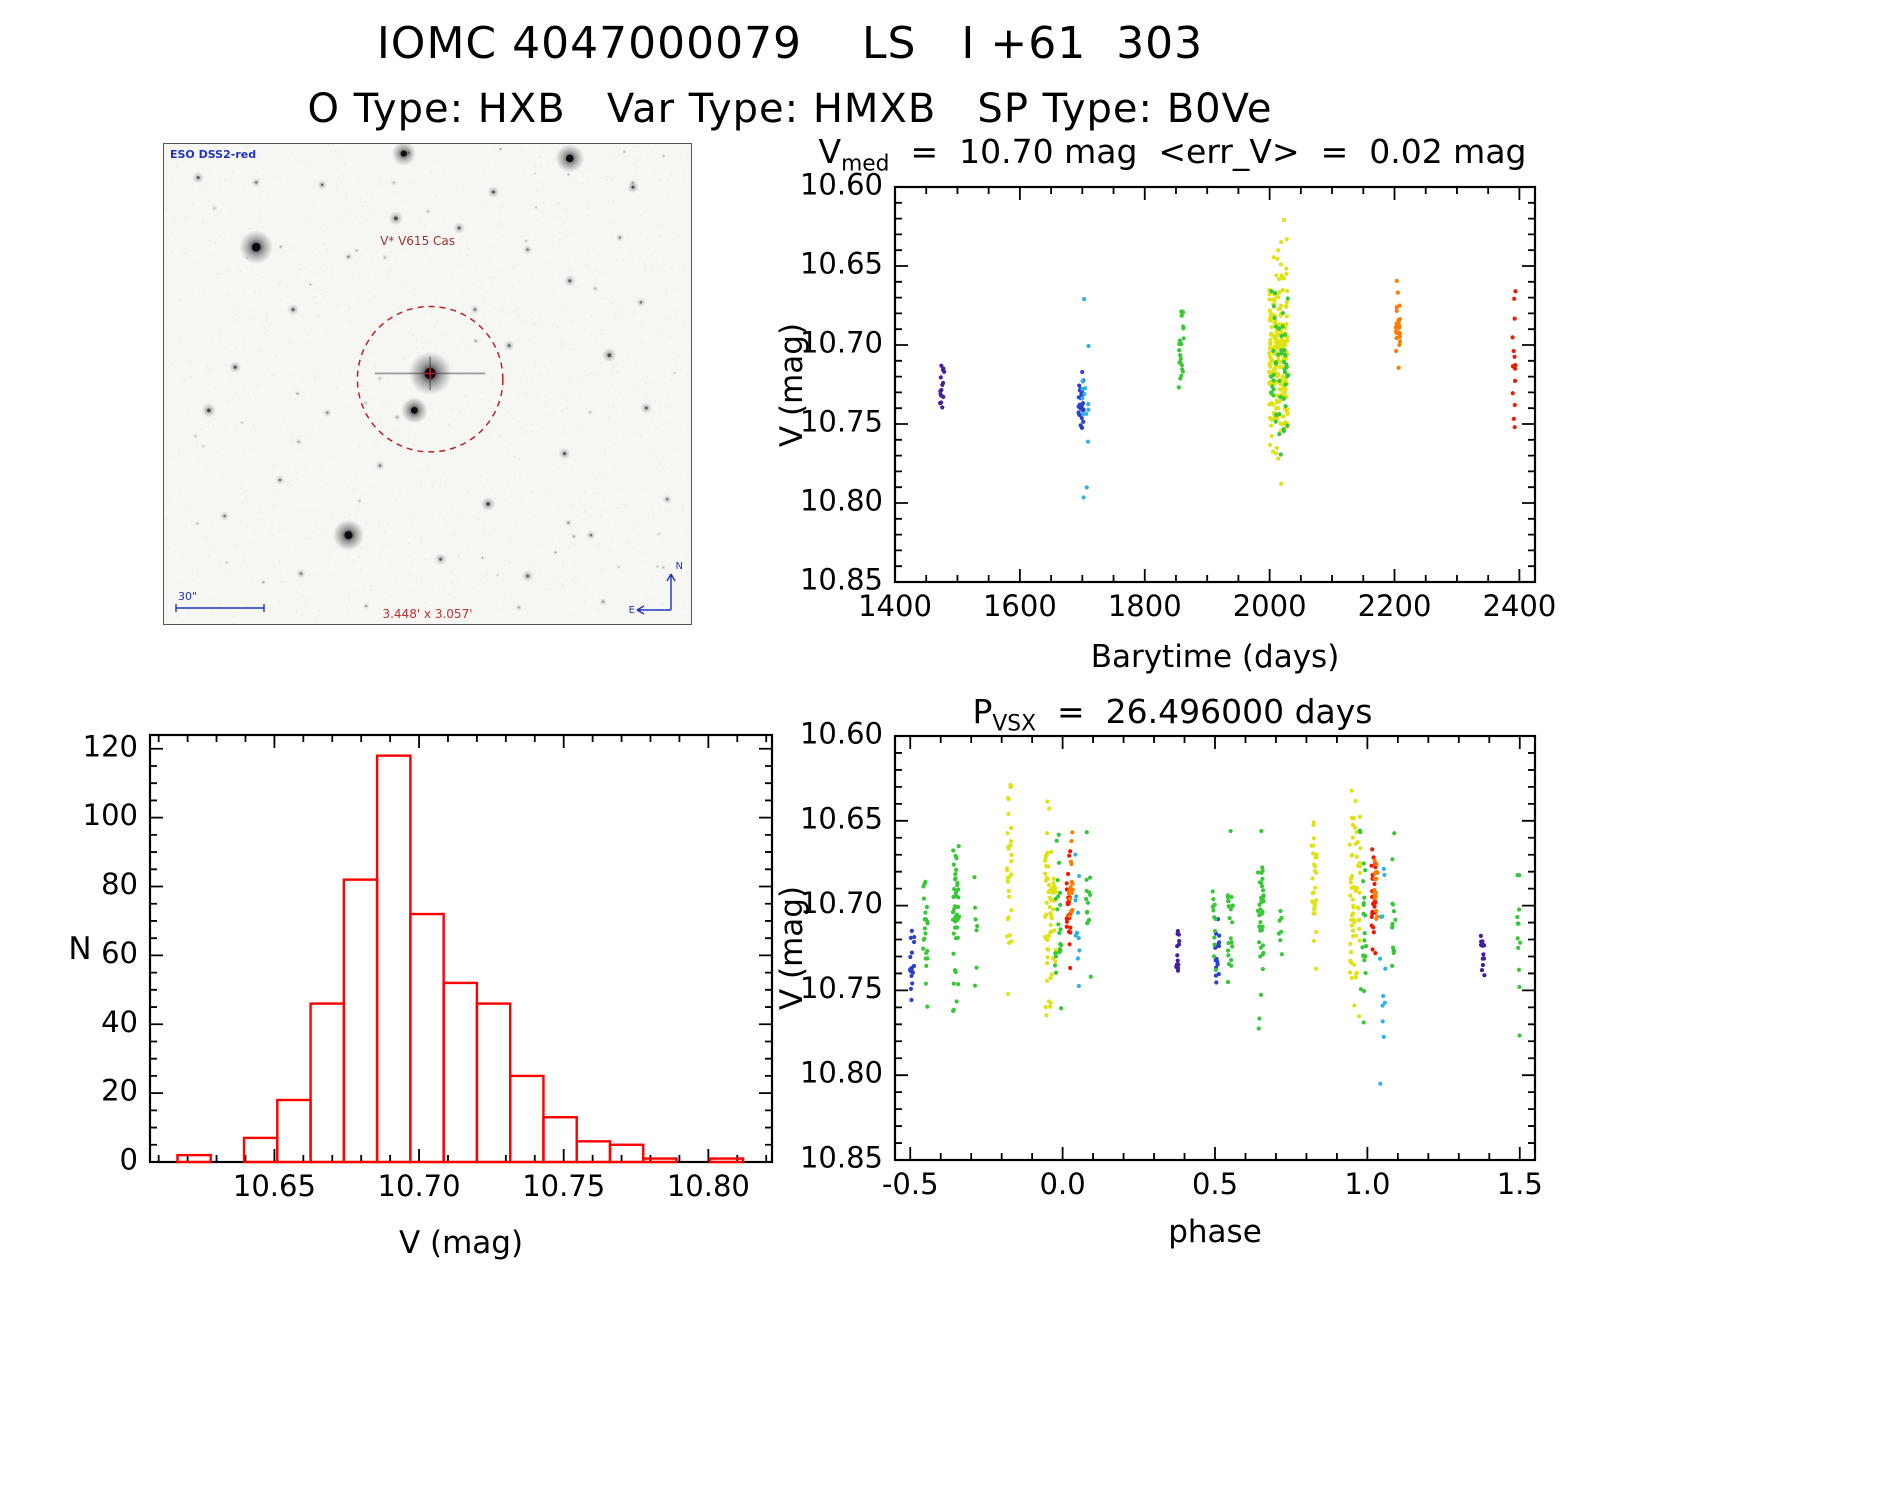  Describe the element at coordinates (790, 109) in the screenshot. I see `page-subtitle: O Type: HXB Var Type: HMXB SP Type: B0Ve` at that location.